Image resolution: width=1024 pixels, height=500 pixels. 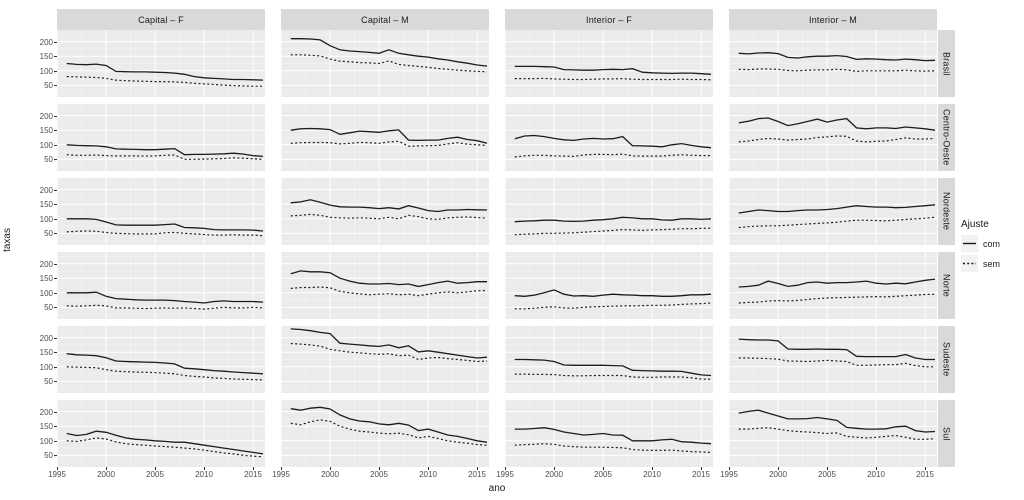 What do you see at coordinates (969, 243) in the screenshot?
I see `solid-line-icon` at bounding box center [969, 243].